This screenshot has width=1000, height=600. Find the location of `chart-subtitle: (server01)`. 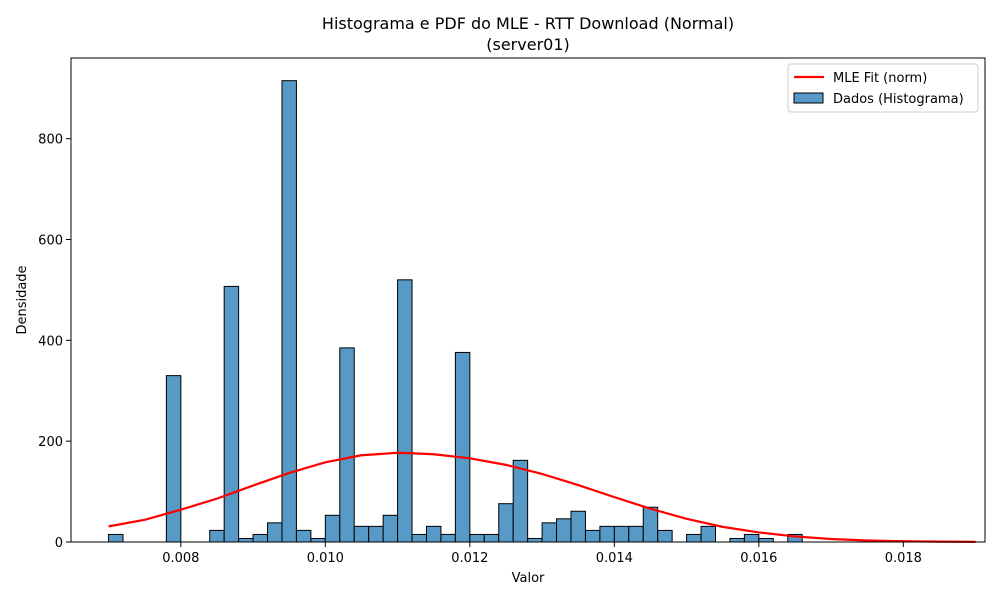

chart-subtitle: (server01) is located at coordinates (528, 44).